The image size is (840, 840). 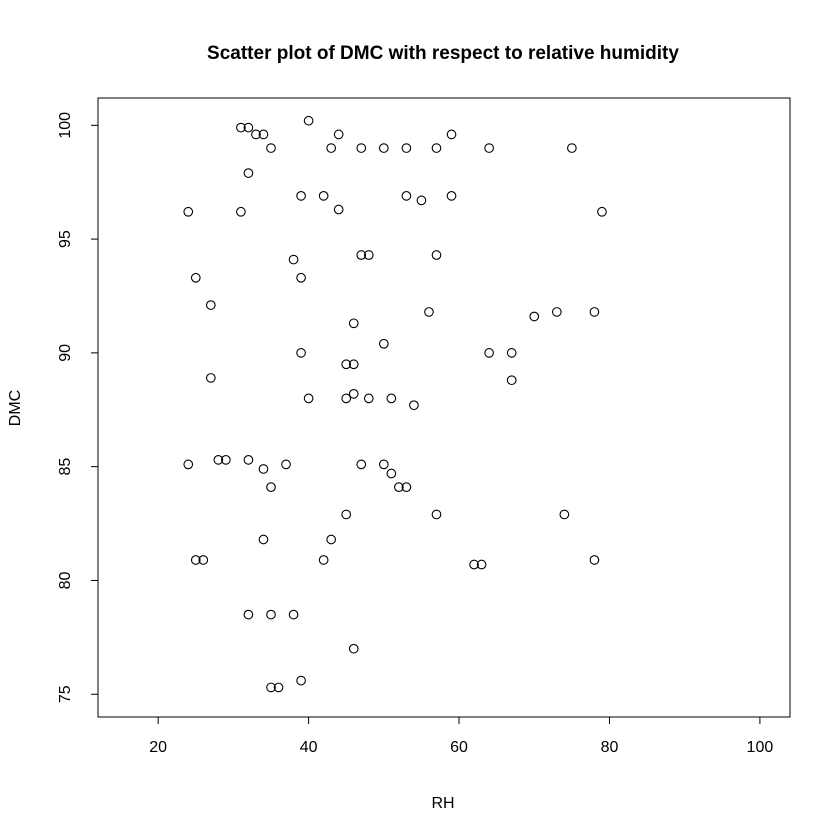 I want to click on x-tick-label: 60, so click(x=459, y=747).